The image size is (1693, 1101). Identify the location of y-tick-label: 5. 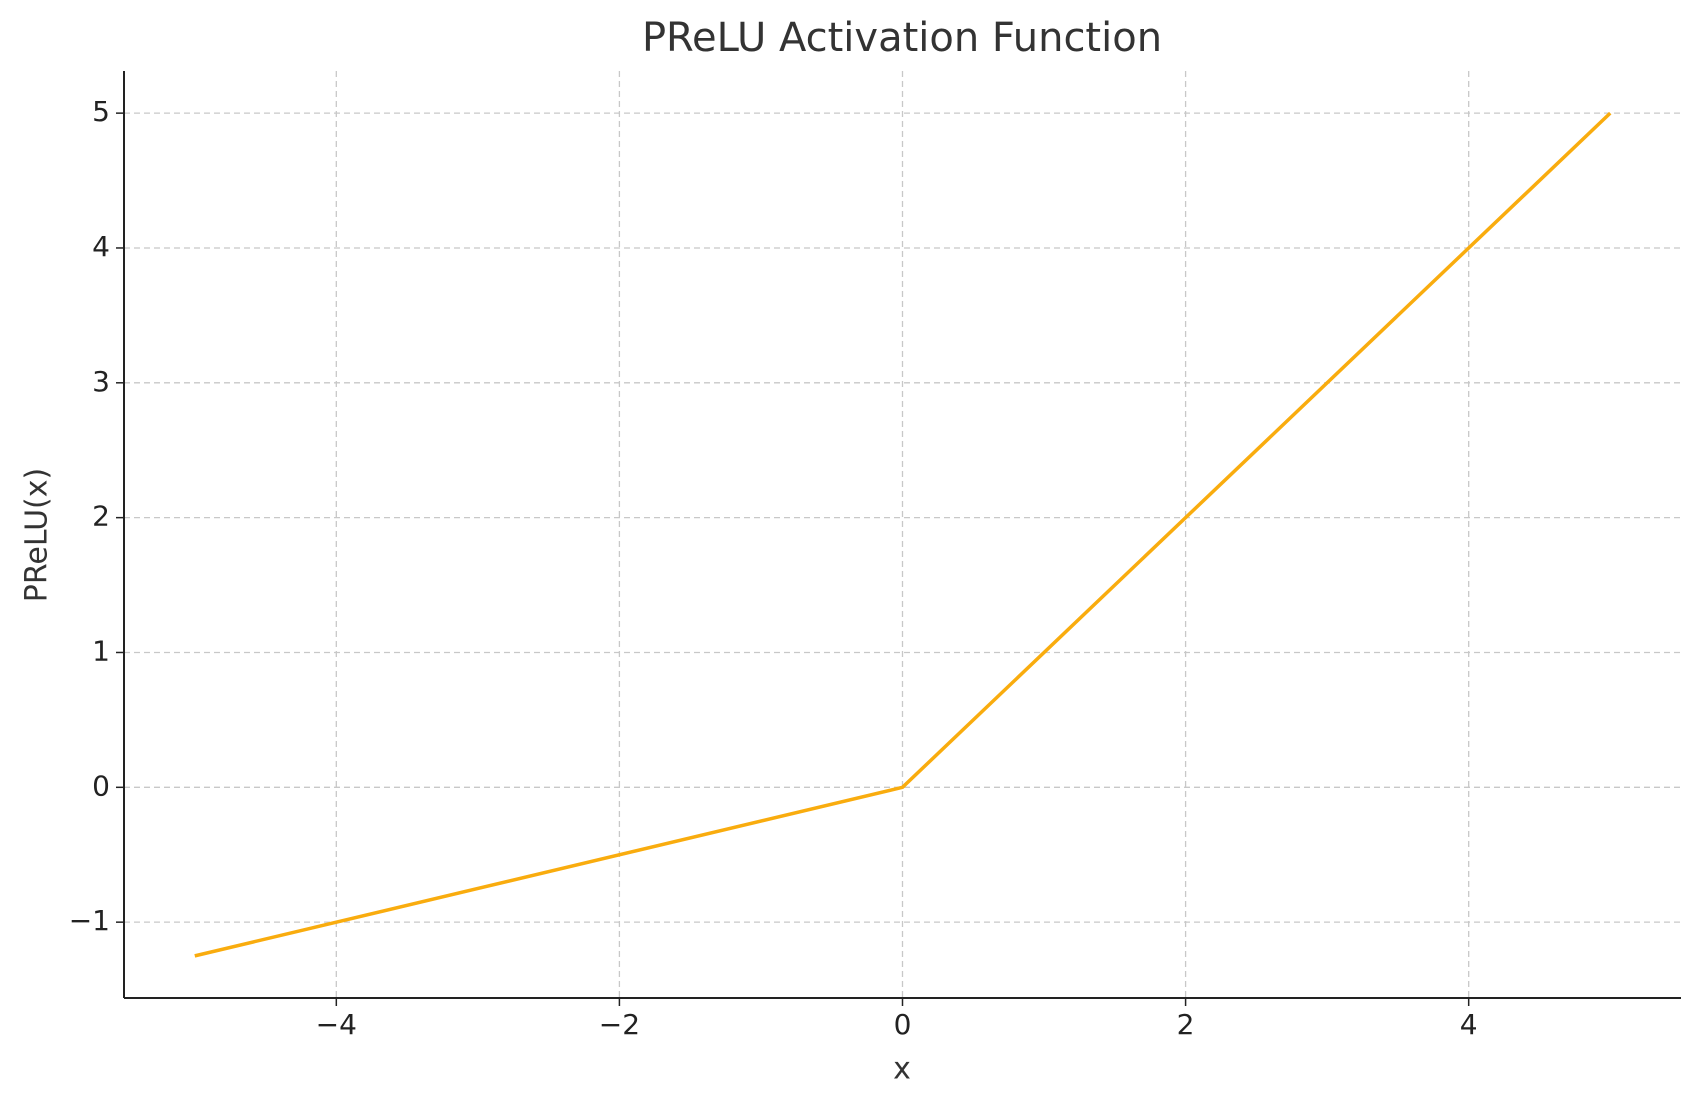
(101, 111).